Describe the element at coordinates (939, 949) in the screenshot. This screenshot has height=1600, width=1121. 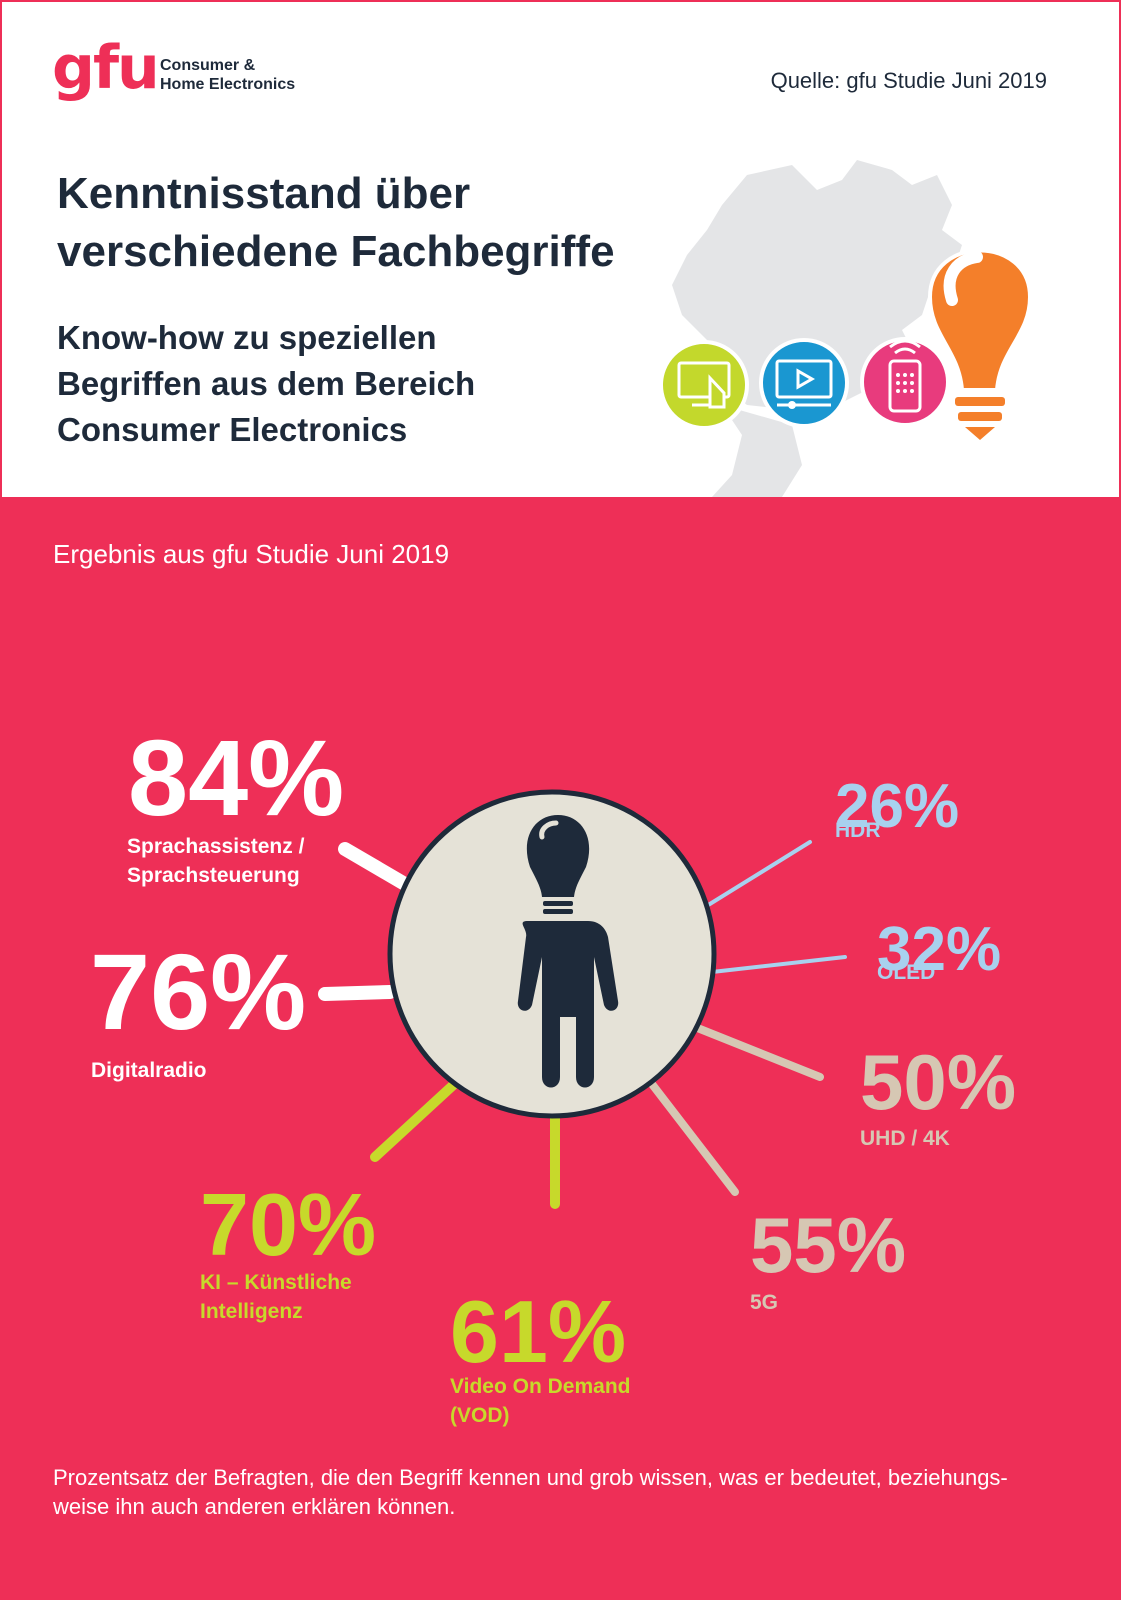
I see `value-percent: 32%` at that location.